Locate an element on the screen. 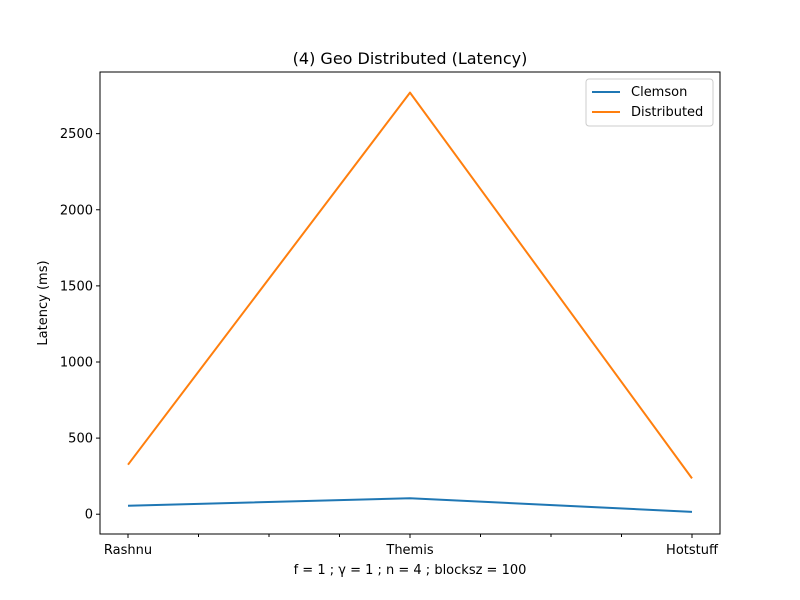 This screenshot has width=800, height=600. y-tick-label: 1000 is located at coordinates (76, 362).